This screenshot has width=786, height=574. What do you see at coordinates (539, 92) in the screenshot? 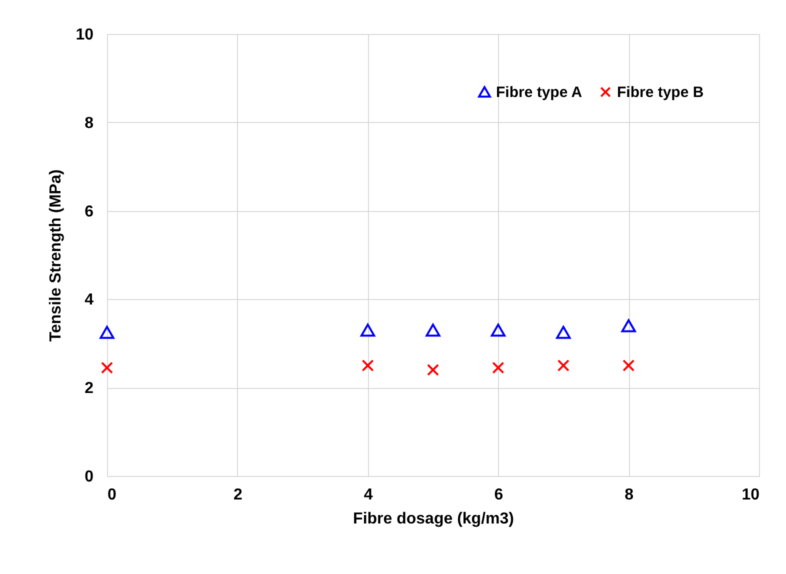
I see `legend-label: Fibre type A` at bounding box center [539, 92].